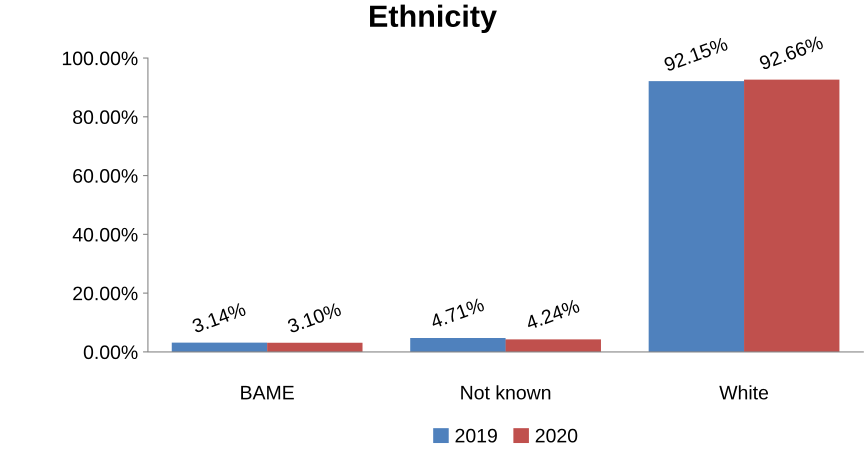 The height and width of the screenshot is (457, 865). What do you see at coordinates (743, 392) in the screenshot?
I see `x-tick-label: White` at bounding box center [743, 392].